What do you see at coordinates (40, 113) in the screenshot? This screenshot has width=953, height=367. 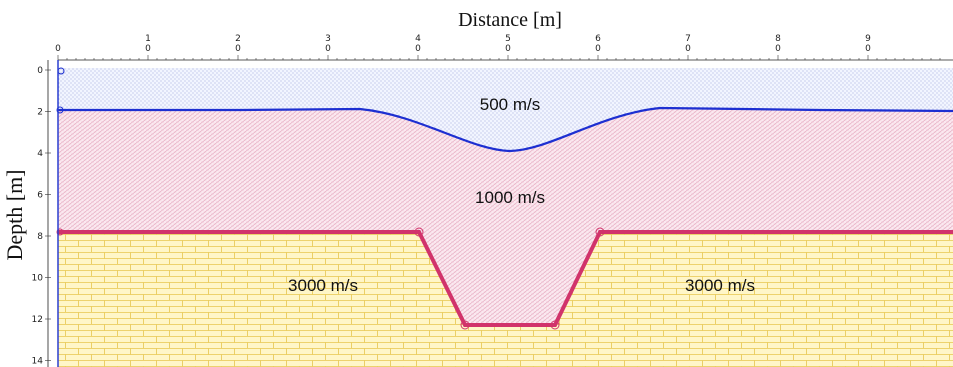 I see `y-tick-label: 2` at bounding box center [40, 113].